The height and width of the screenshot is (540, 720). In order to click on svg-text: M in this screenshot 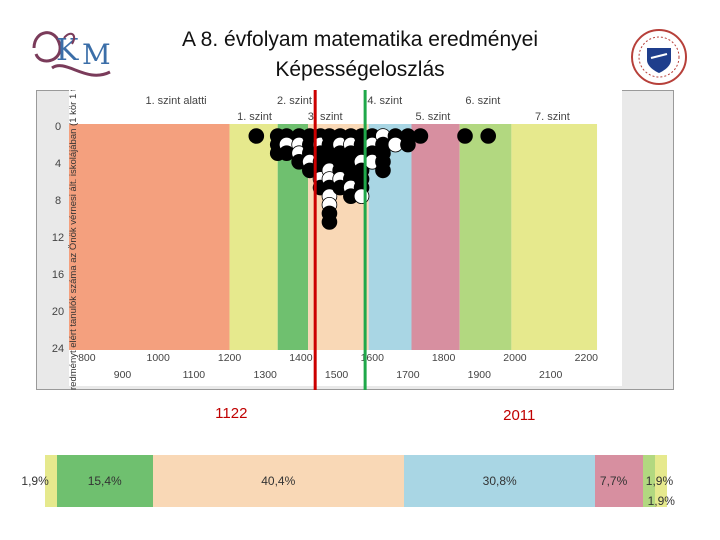, I will do `click(96, 54)`.